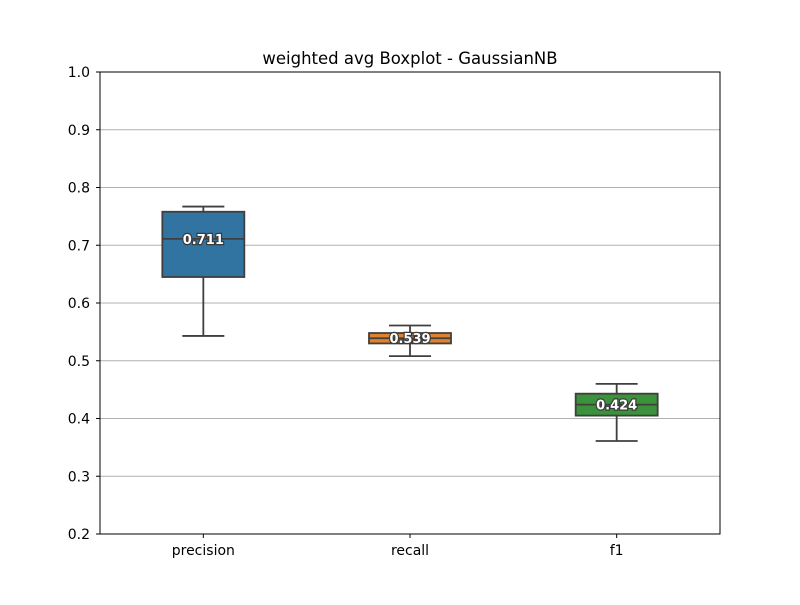 Image resolution: width=800 pixels, height=605 pixels. What do you see at coordinates (79, 73) in the screenshot?
I see `y-tick-label: 1.0` at bounding box center [79, 73].